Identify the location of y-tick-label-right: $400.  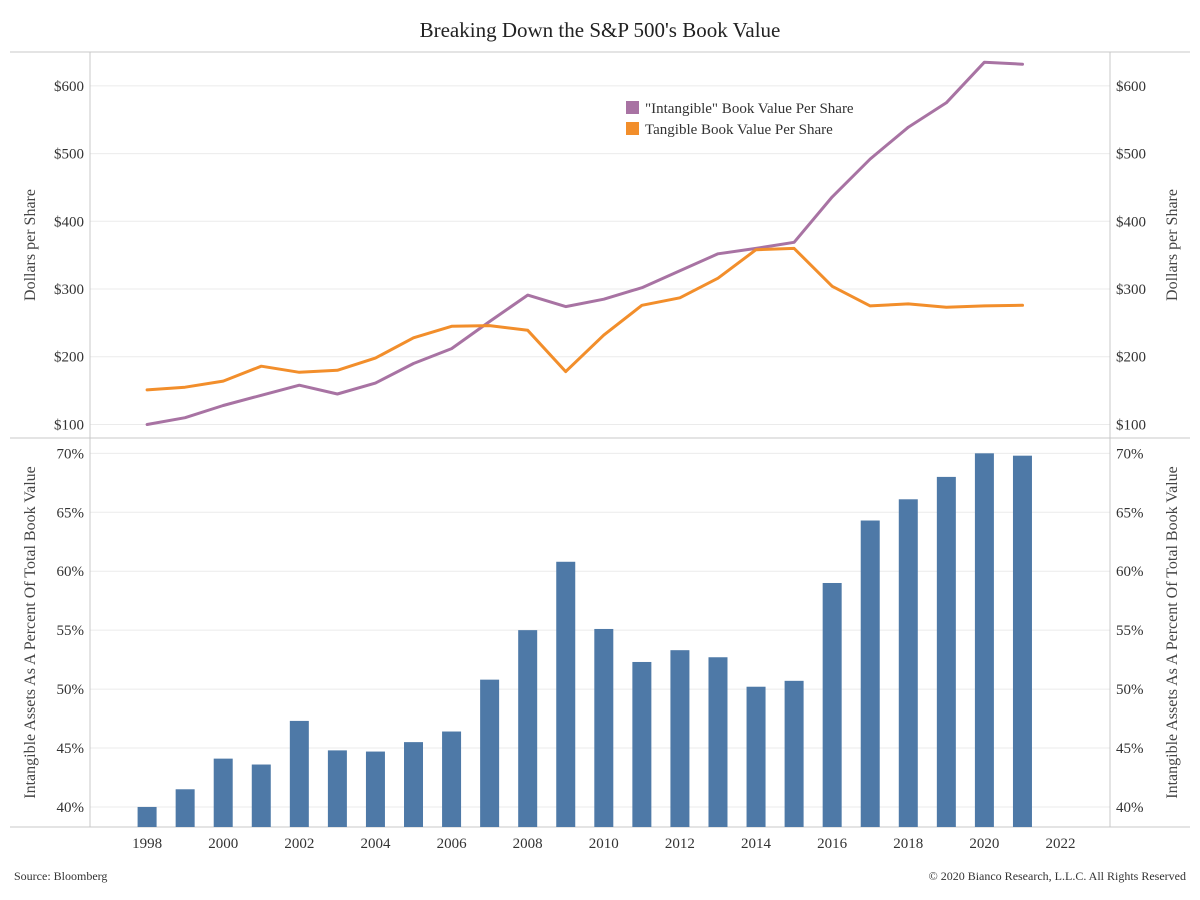
(1131, 222).